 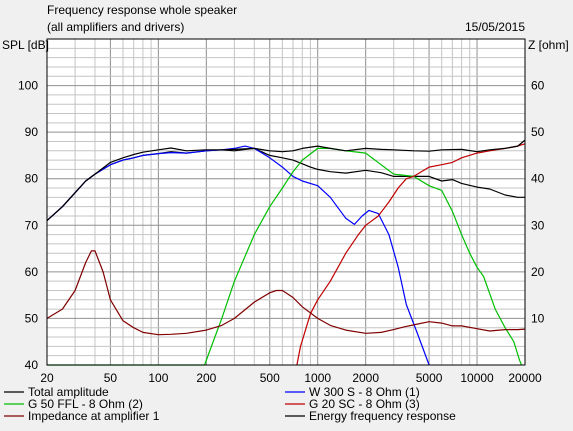 I want to click on y-tick-label-right: 60, so click(x=538, y=86).